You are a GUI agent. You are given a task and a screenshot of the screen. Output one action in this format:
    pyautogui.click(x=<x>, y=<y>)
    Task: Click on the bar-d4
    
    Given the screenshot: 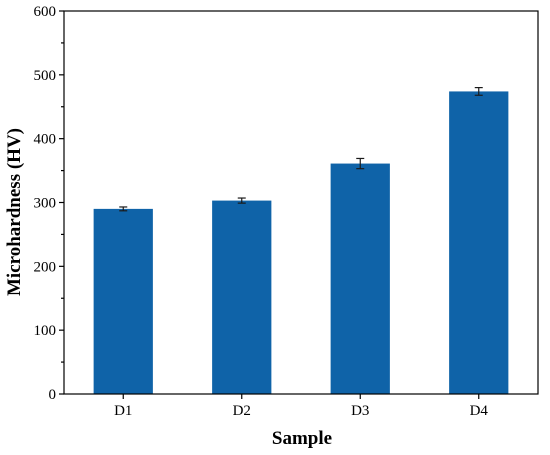 What is the action you would take?
    pyautogui.click(x=479, y=243)
    